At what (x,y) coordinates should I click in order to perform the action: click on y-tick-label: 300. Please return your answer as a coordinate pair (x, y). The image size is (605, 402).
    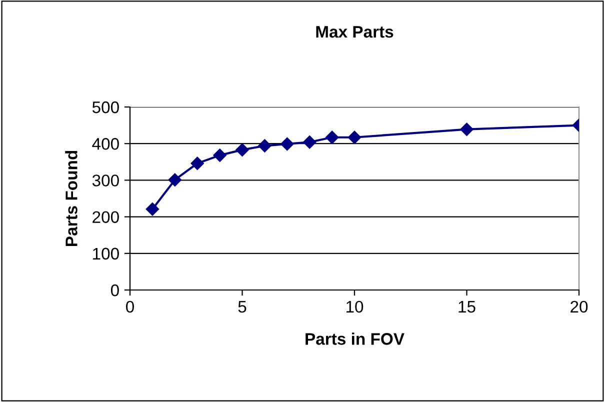
    Looking at the image, I should click on (105, 180).